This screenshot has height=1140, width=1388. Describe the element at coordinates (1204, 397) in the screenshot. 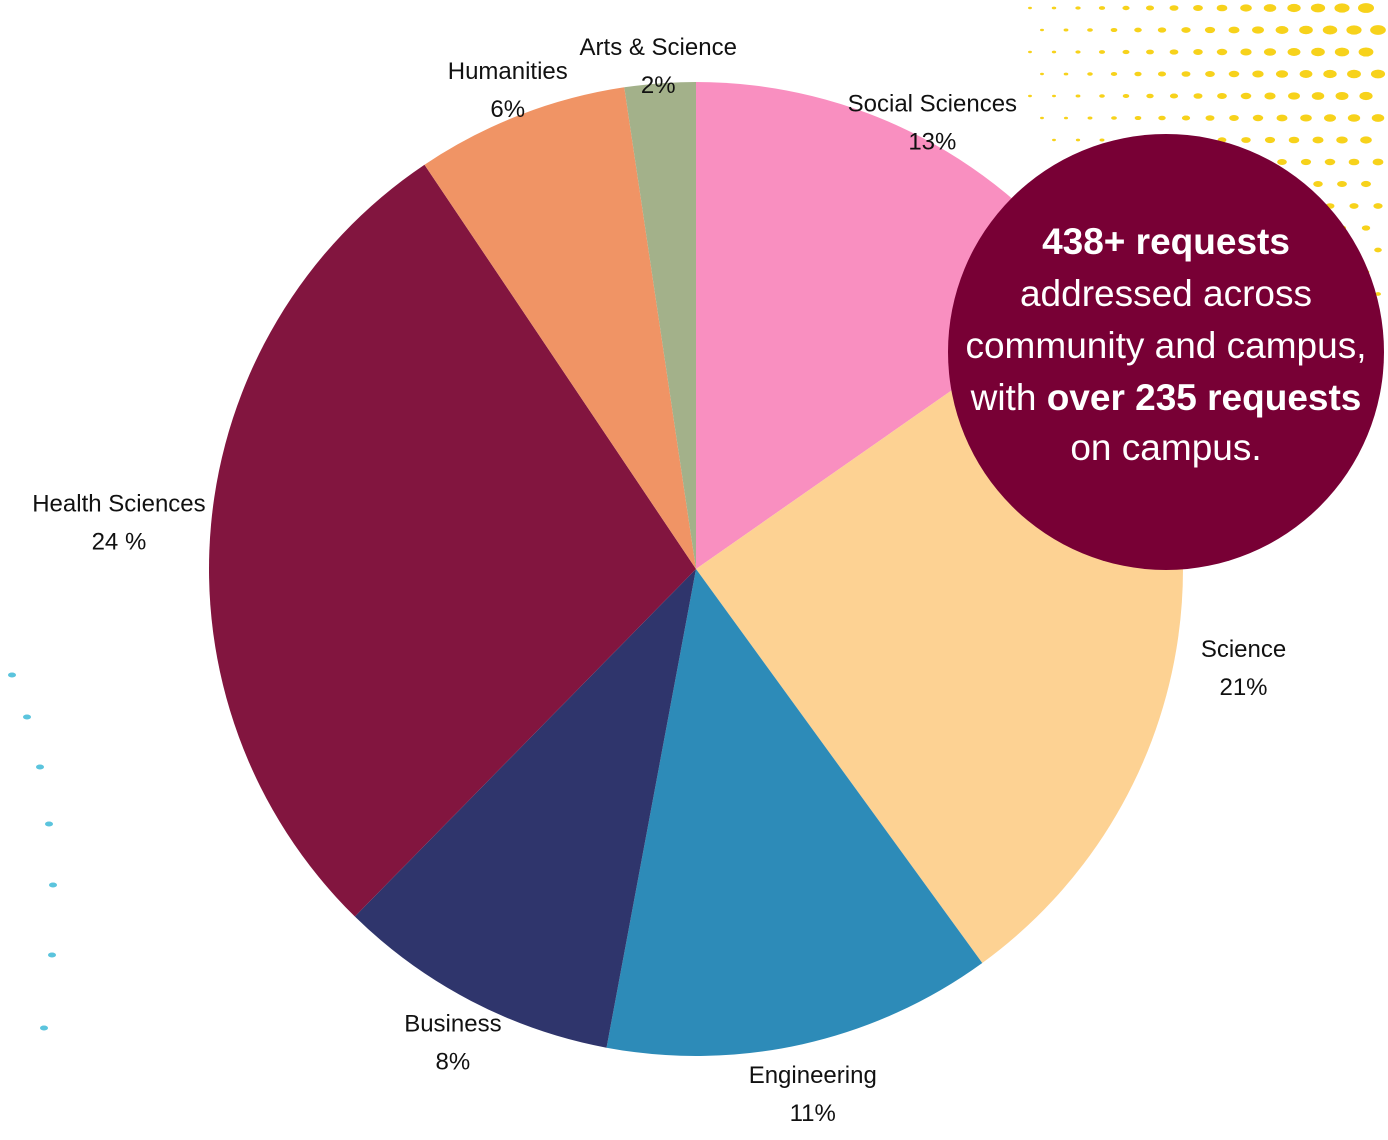

I see `callout-line-4-bold: over 235 requests` at that location.